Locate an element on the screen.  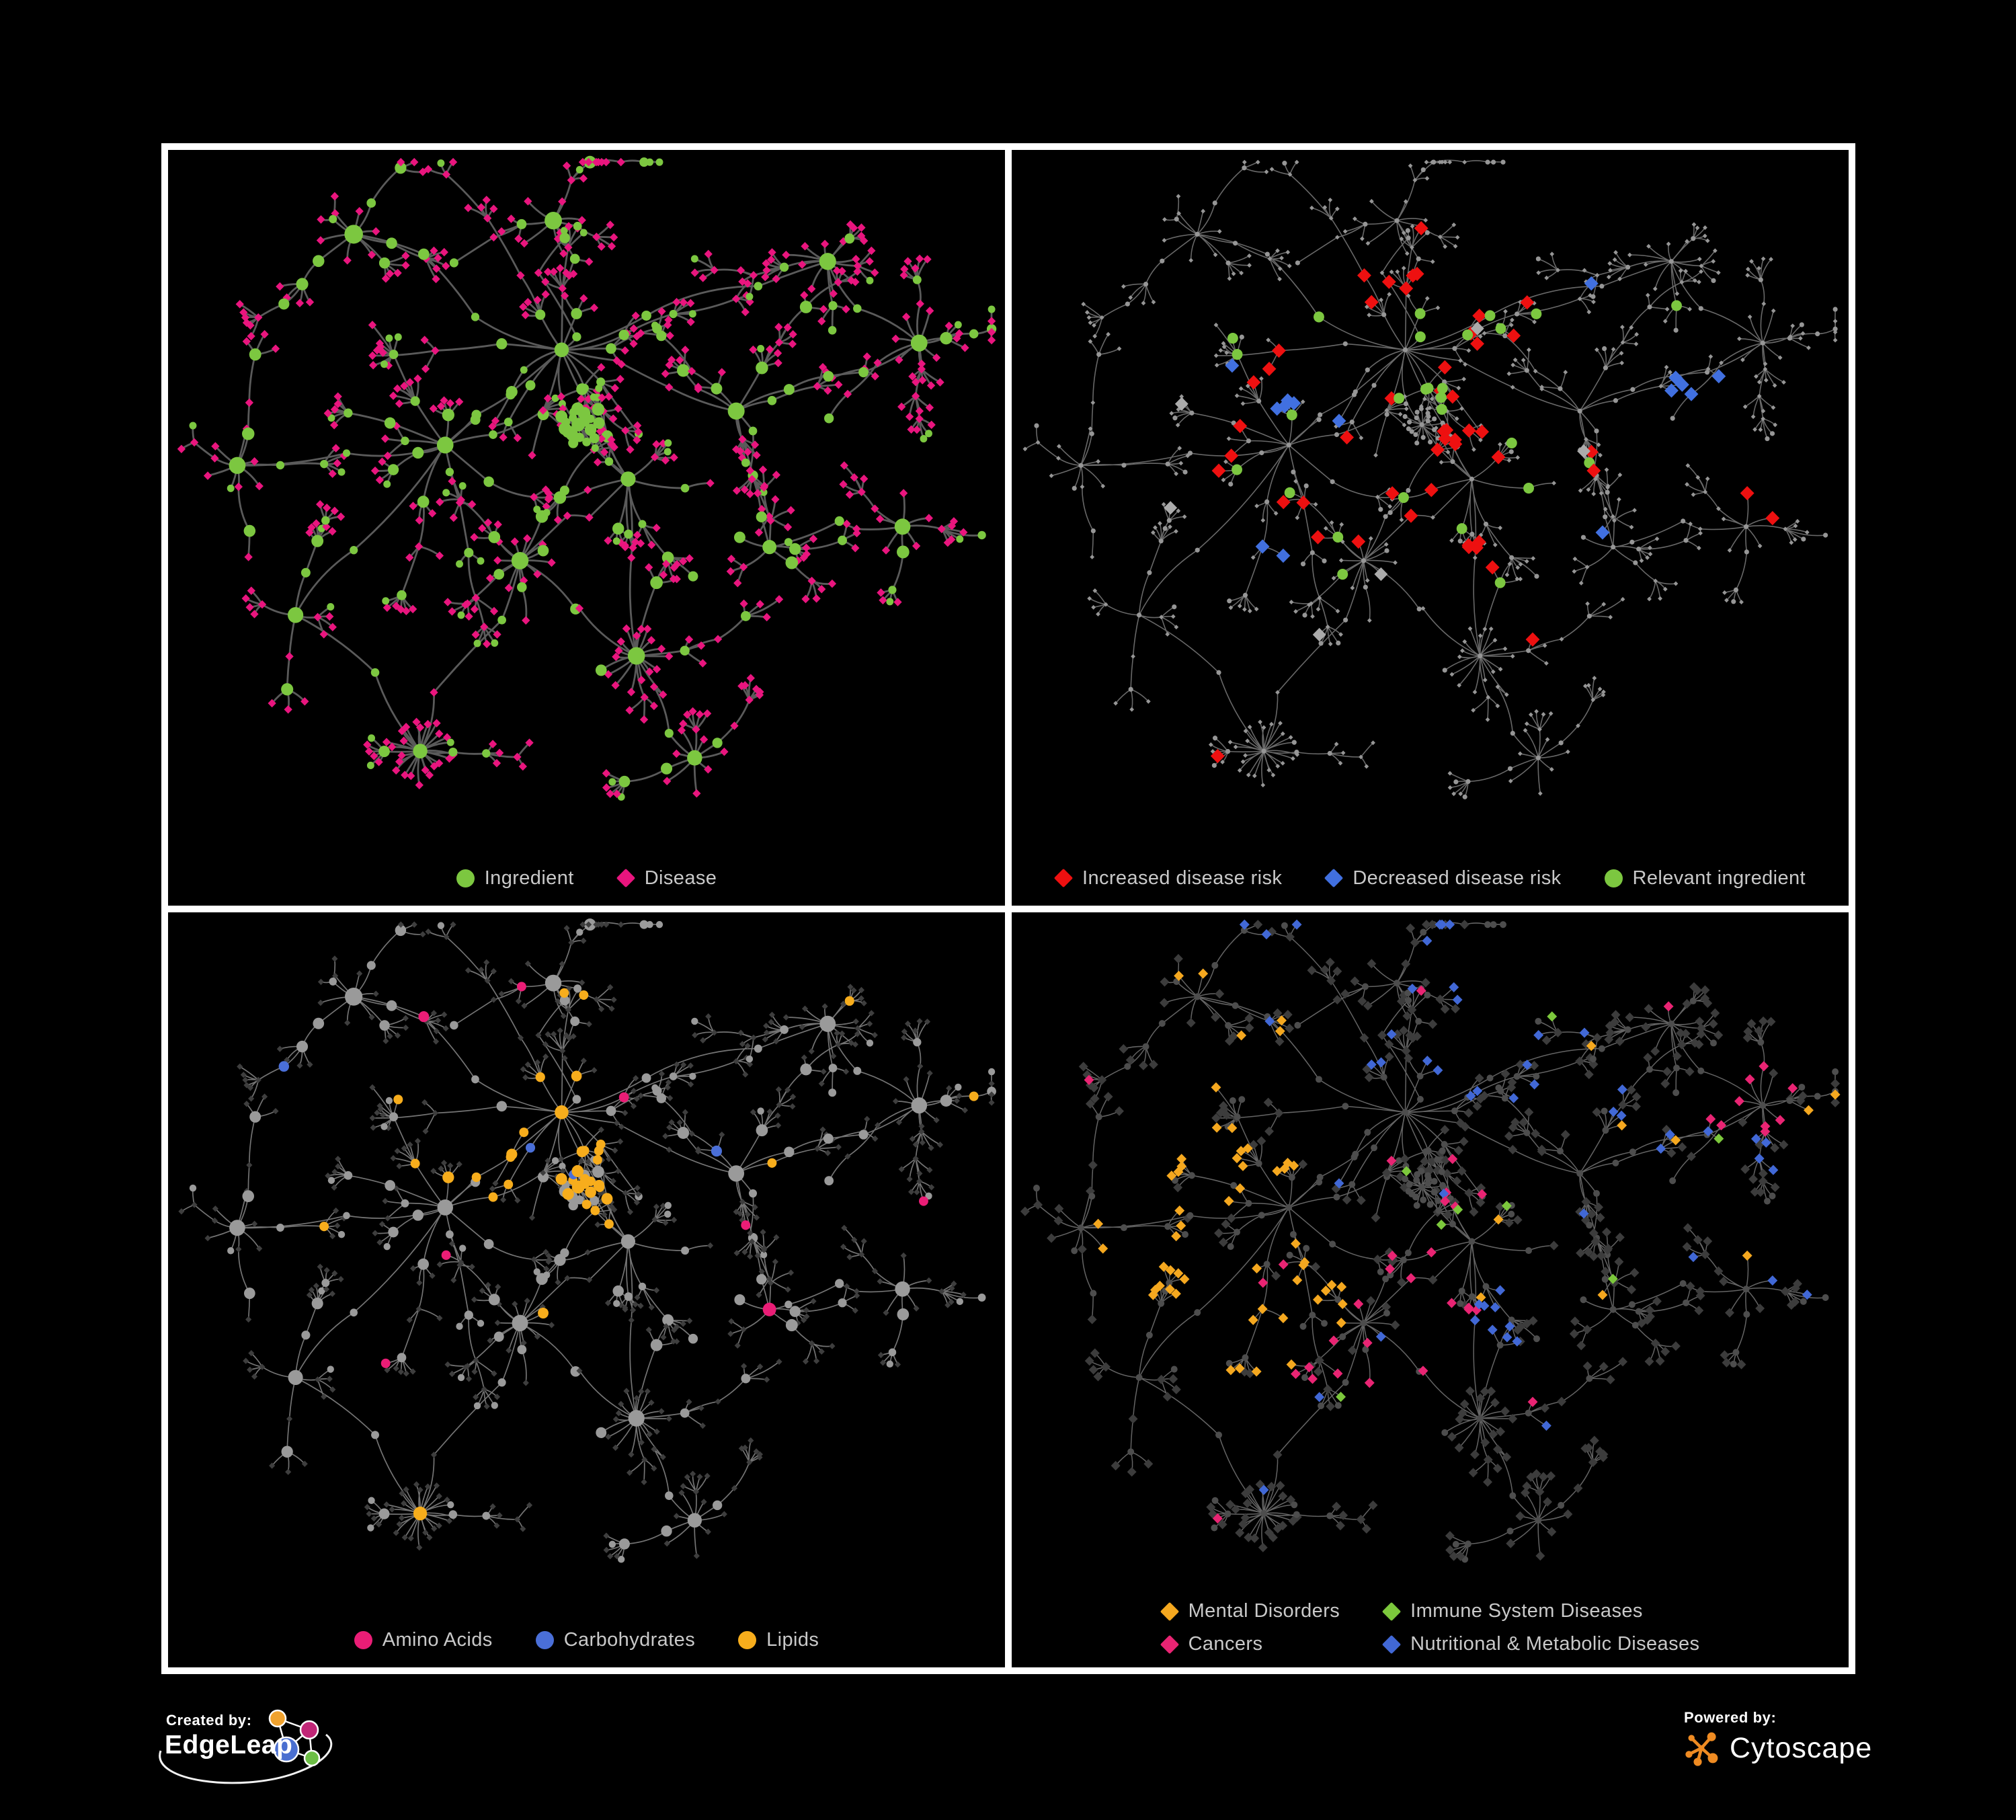
network-graph-disease-risk is located at coordinates (1430, 479).